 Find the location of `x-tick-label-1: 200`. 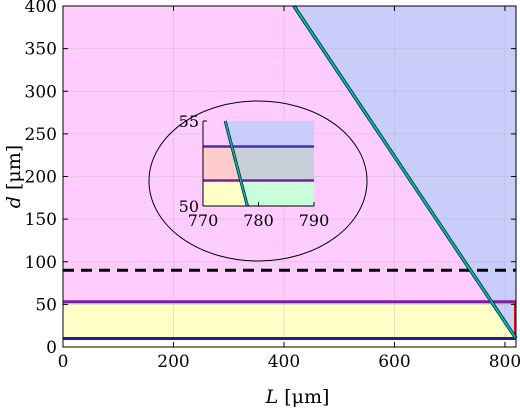

x-tick-label-1: 200 is located at coordinates (173, 362).